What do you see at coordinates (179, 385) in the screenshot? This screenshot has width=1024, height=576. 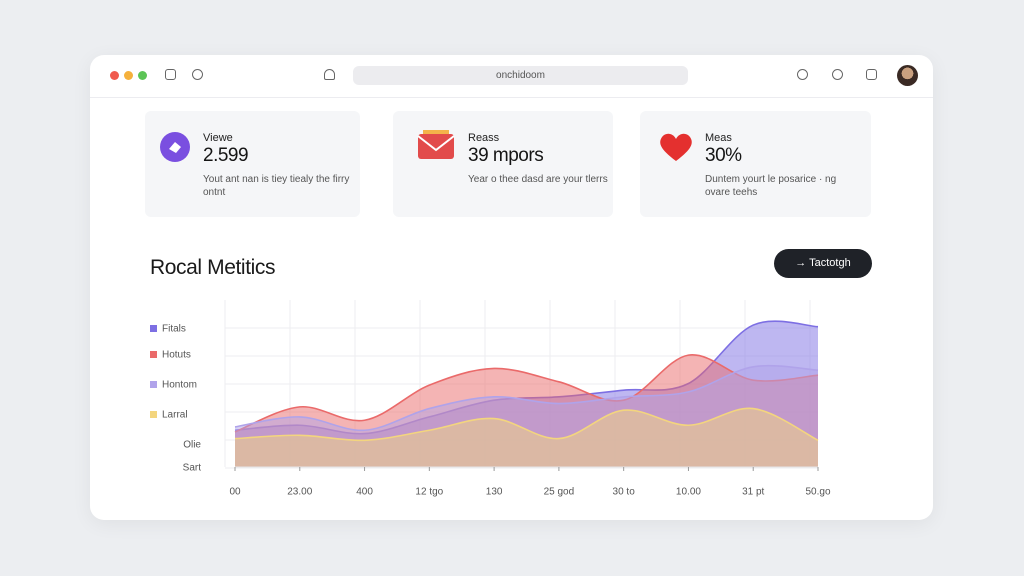 I see `legend-label: Hontom` at bounding box center [179, 385].